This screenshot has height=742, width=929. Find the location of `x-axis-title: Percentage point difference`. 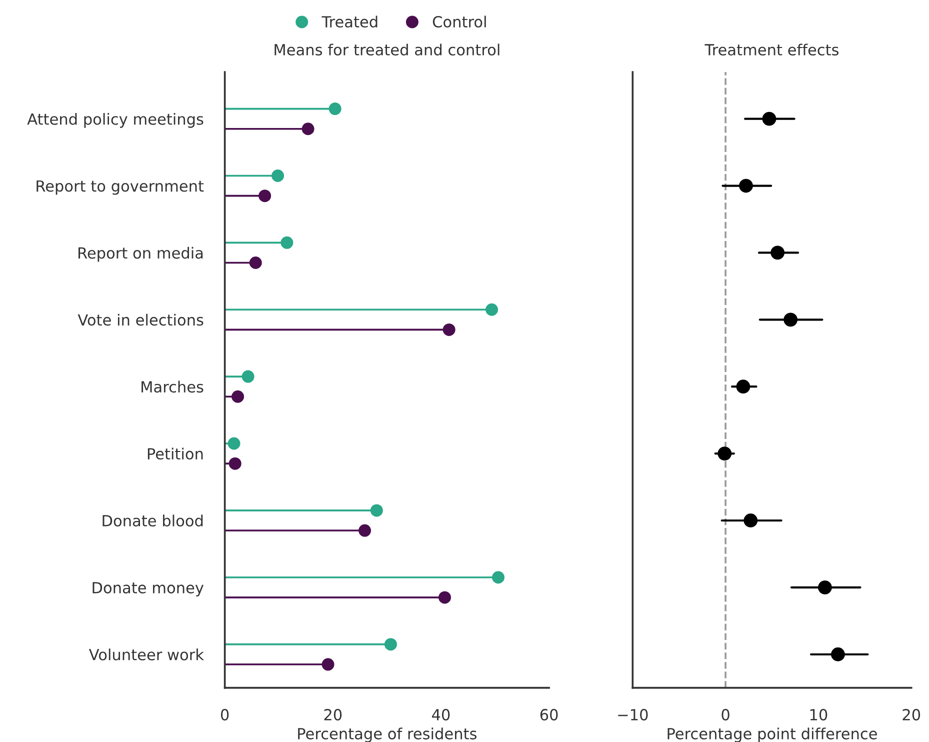

x-axis-title: Percentage point difference is located at coordinates (772, 735).